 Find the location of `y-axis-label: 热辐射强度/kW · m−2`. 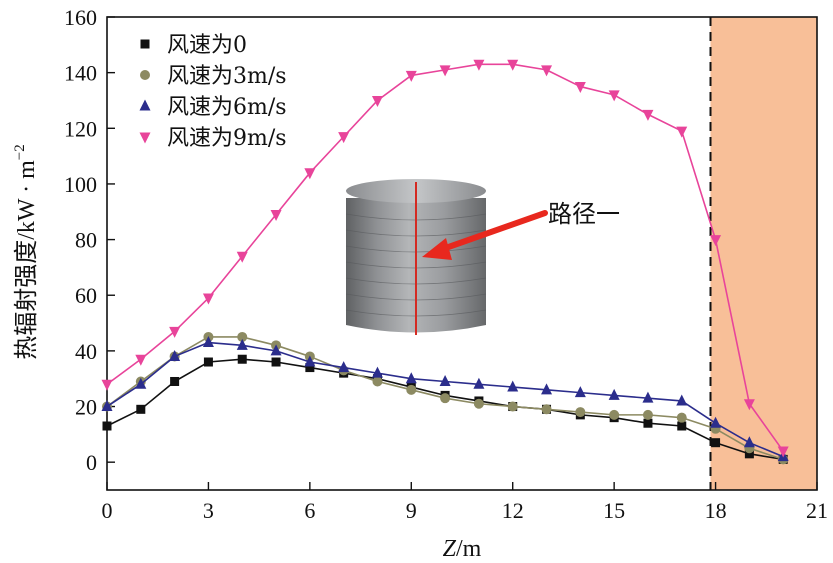

y-axis-label: 热辐射强度/kW · m−2 is located at coordinates (26, 252).